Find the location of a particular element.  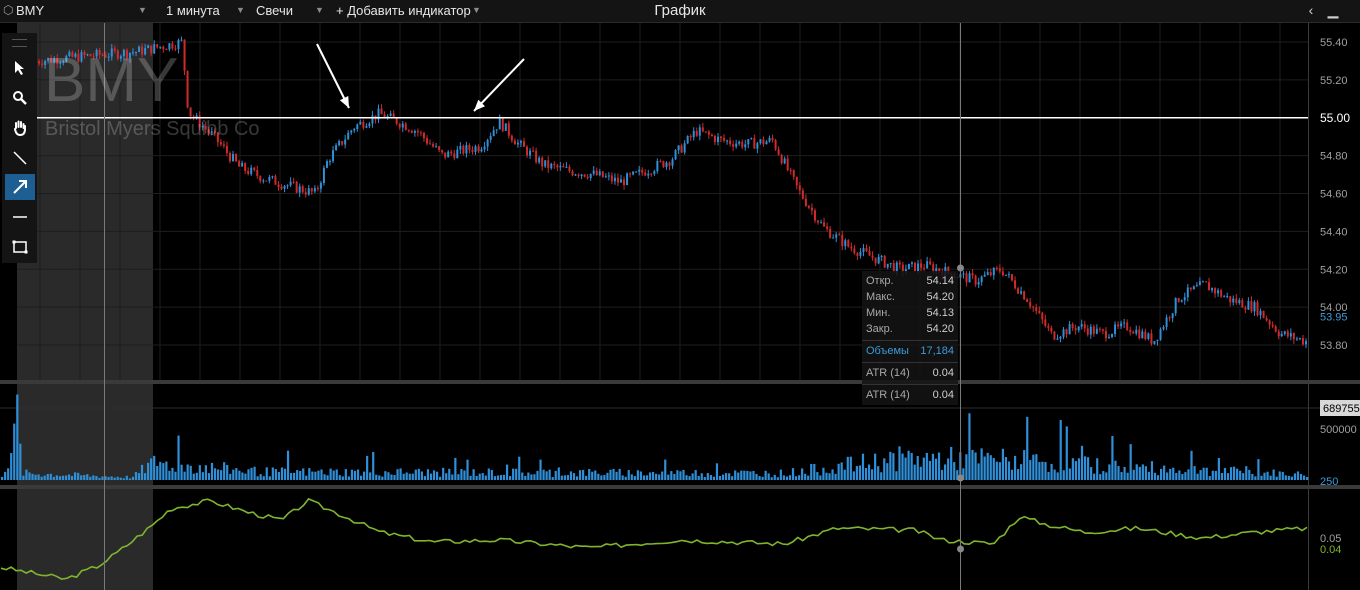

chart-type-selector: Свечи ▼ is located at coordinates (283, 11).